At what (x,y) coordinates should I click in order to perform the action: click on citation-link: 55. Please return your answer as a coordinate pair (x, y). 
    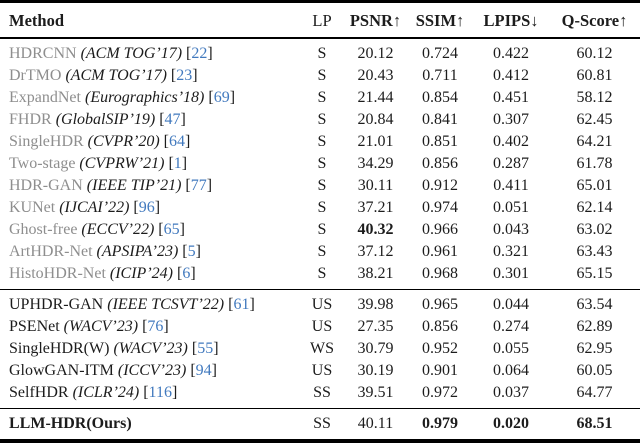
    Looking at the image, I should click on (205, 349).